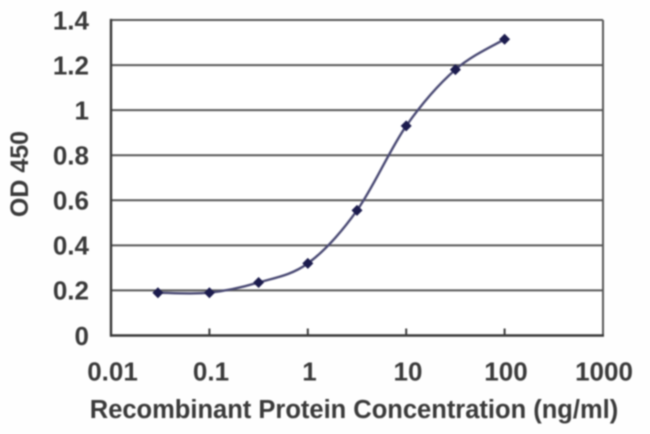 This screenshot has height=434, width=650. I want to click on svg-text: 0.4, so click(71, 246).